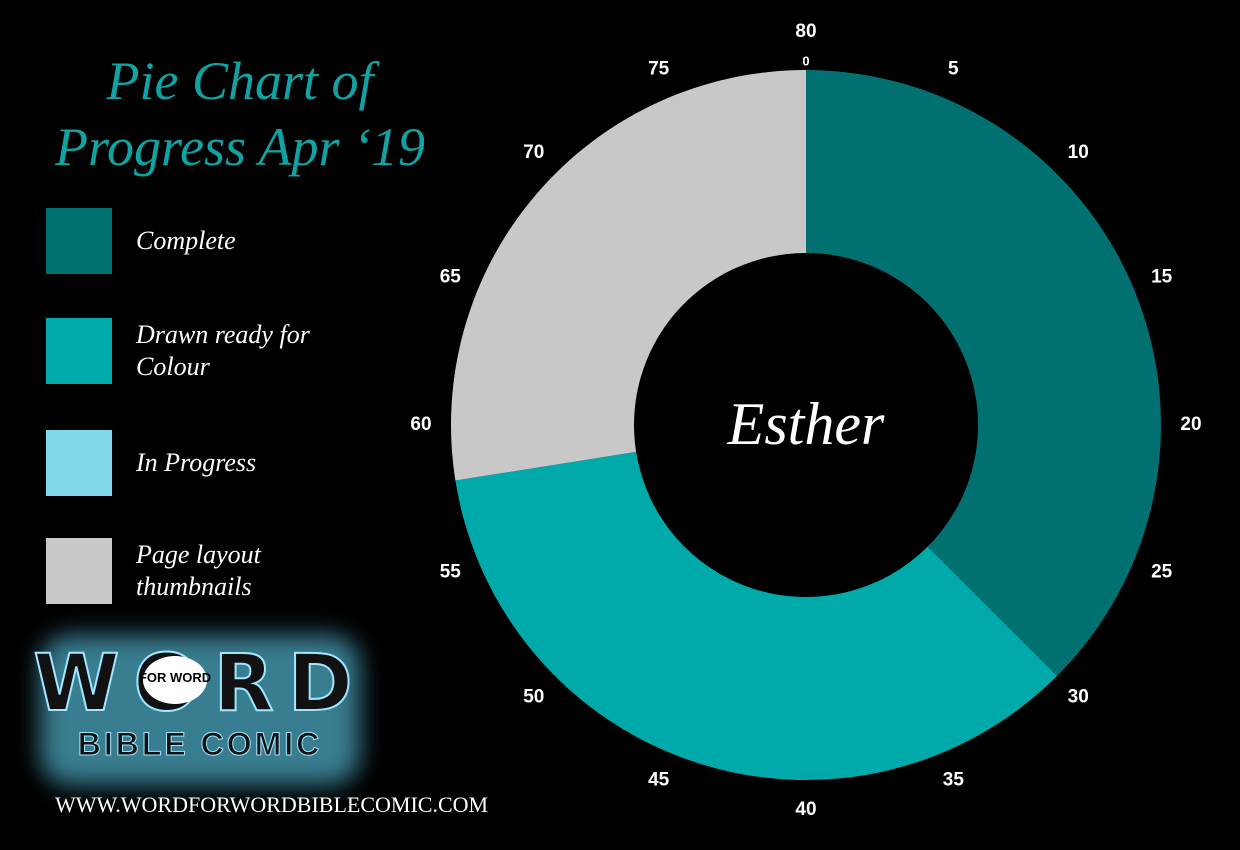 Image resolution: width=1240 pixels, height=850 pixels. I want to click on tick-label: 30, so click(1078, 696).